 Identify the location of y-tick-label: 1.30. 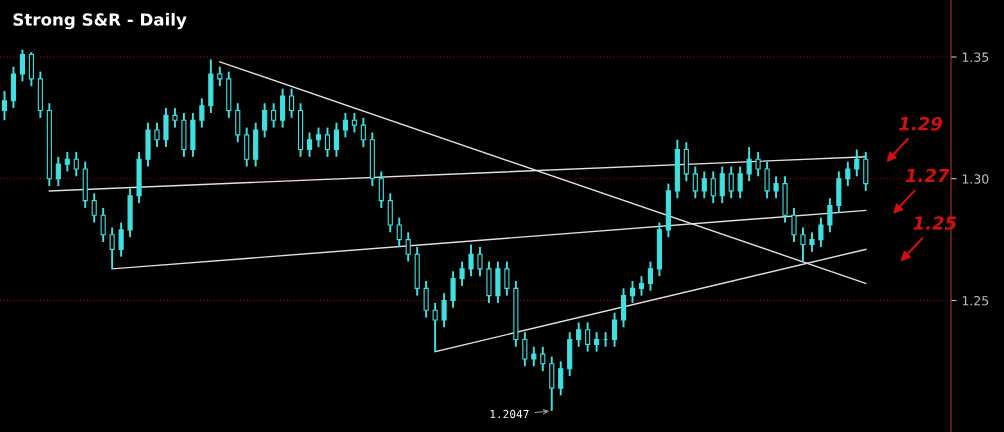
(975, 179).